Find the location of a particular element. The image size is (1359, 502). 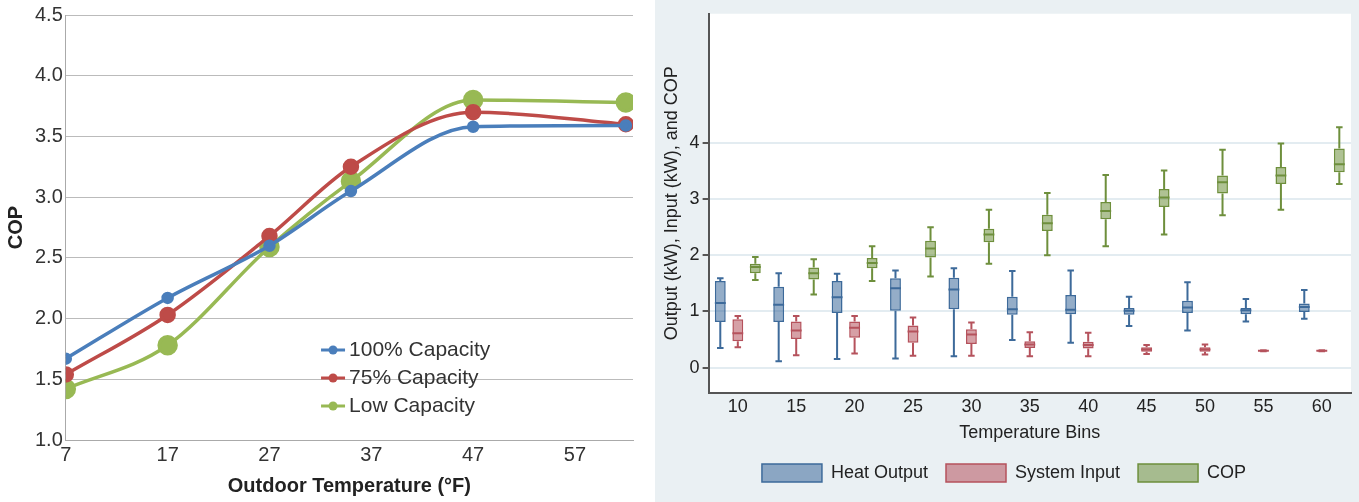

legend-label: 100% Capacity is located at coordinates (420, 348).